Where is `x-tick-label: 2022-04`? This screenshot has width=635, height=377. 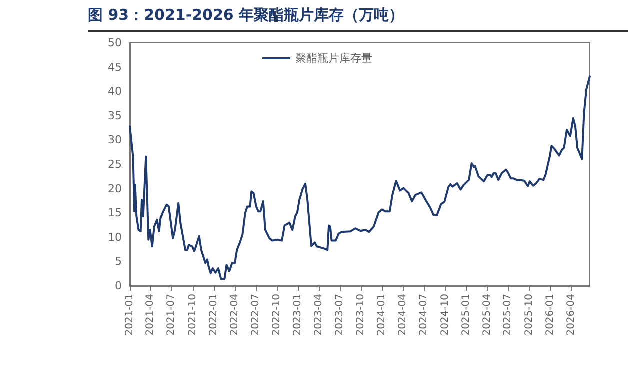 x-tick-label: 2022-04 is located at coordinates (234, 315).